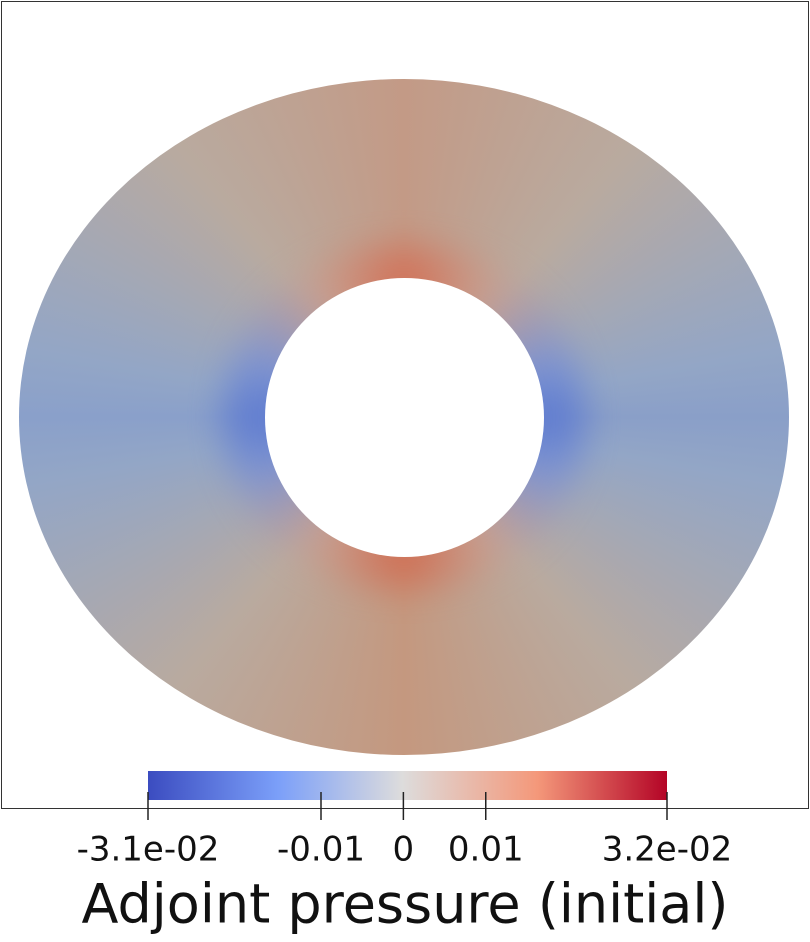  Describe the element at coordinates (404, 417) in the screenshot. I see `annulus-hole` at that location.